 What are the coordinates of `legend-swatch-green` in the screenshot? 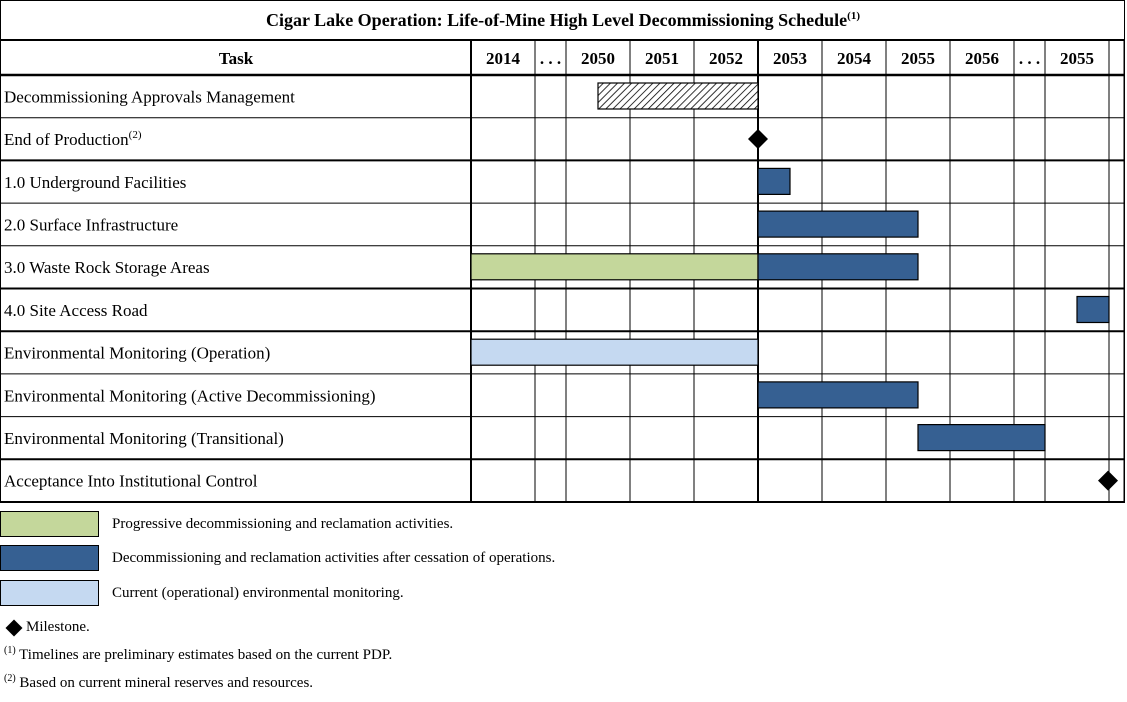 It's located at (49, 524).